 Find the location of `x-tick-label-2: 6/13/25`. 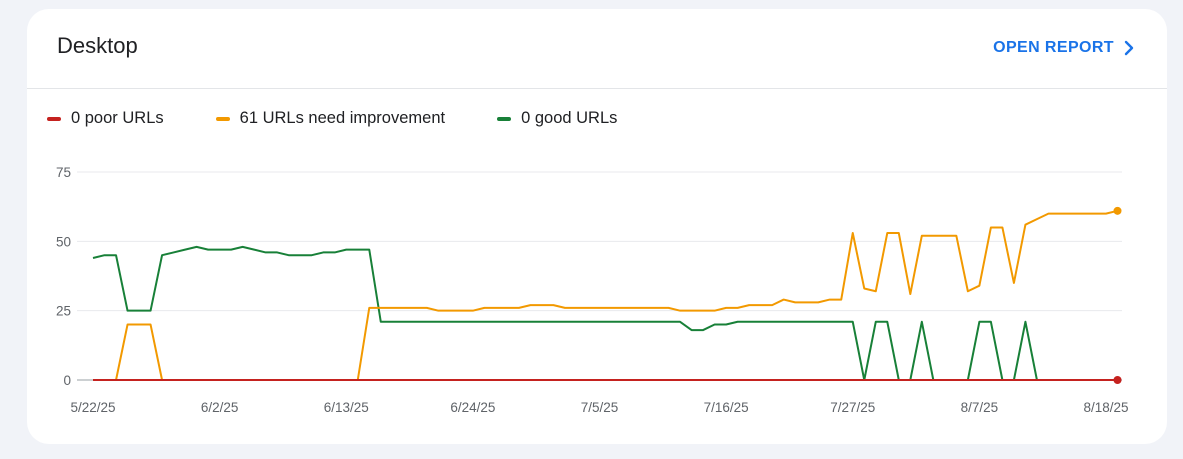

x-tick-label-2: 6/13/25 is located at coordinates (346, 407).